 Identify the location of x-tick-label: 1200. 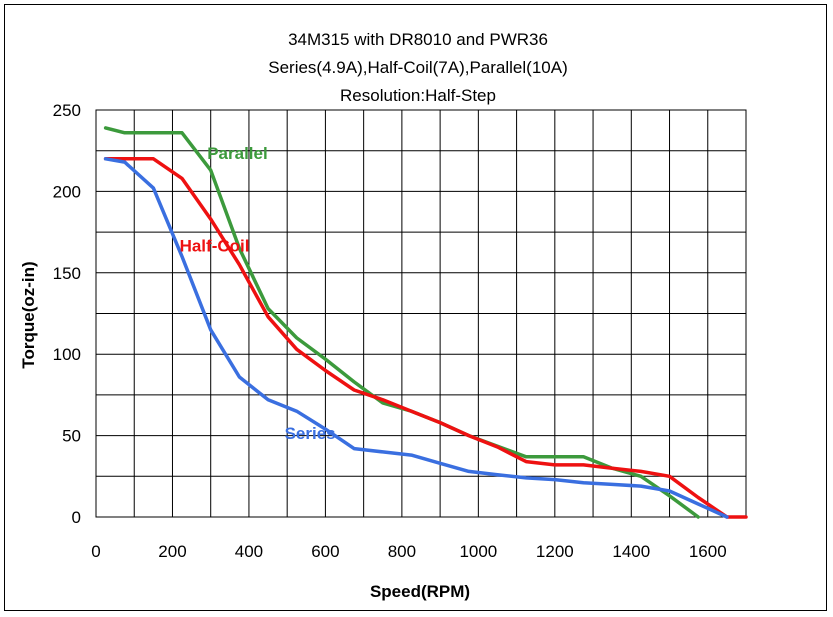
(555, 551).